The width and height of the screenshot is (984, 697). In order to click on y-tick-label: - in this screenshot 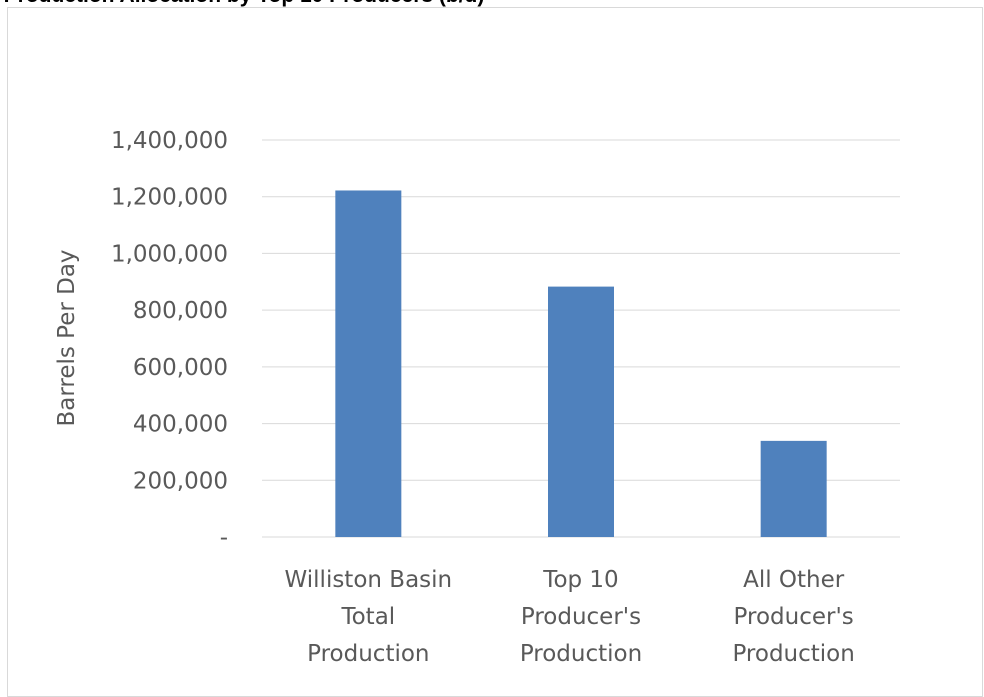, I will do `click(224, 538)`.